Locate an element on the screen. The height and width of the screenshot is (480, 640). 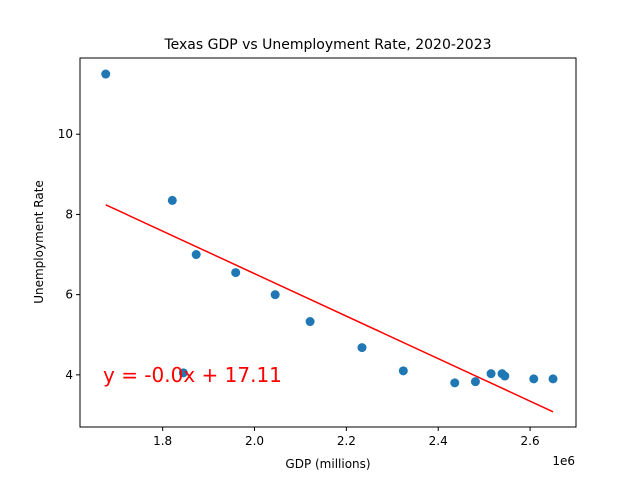
y-tick-label: 10 is located at coordinates (65, 134).